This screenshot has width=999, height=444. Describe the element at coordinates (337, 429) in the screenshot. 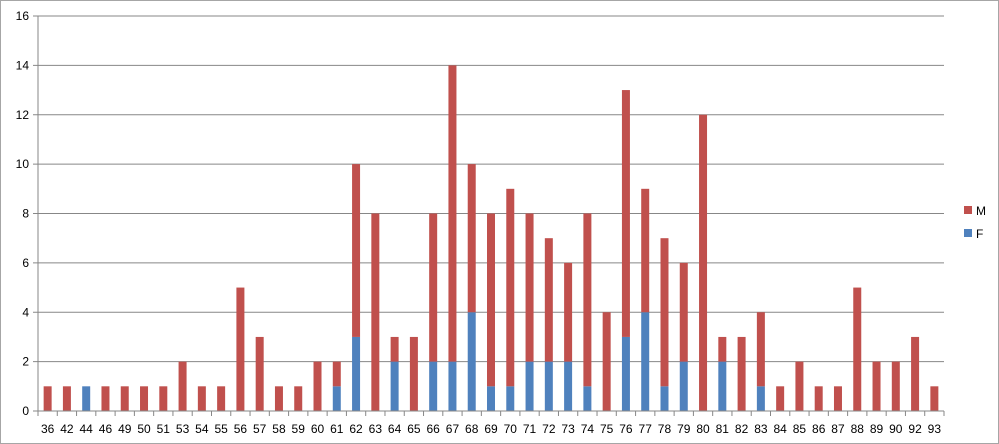

I see `x-tick-label: 61` at that location.